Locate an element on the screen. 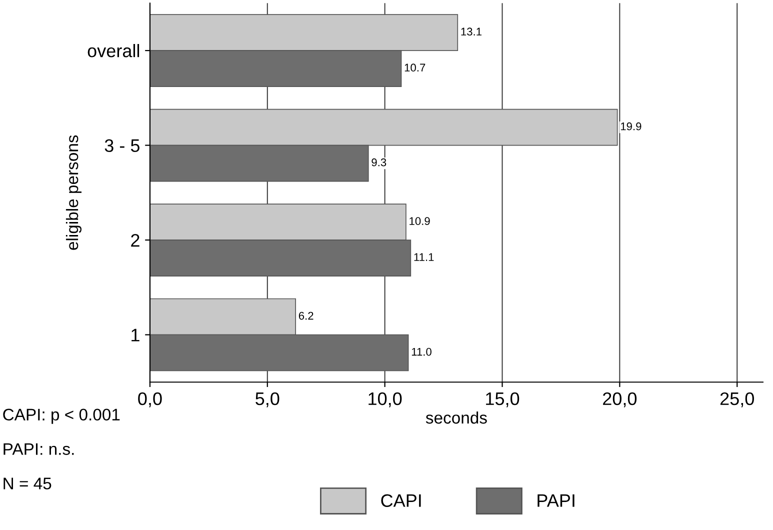  x-tick-label: 25,0 is located at coordinates (737, 400).